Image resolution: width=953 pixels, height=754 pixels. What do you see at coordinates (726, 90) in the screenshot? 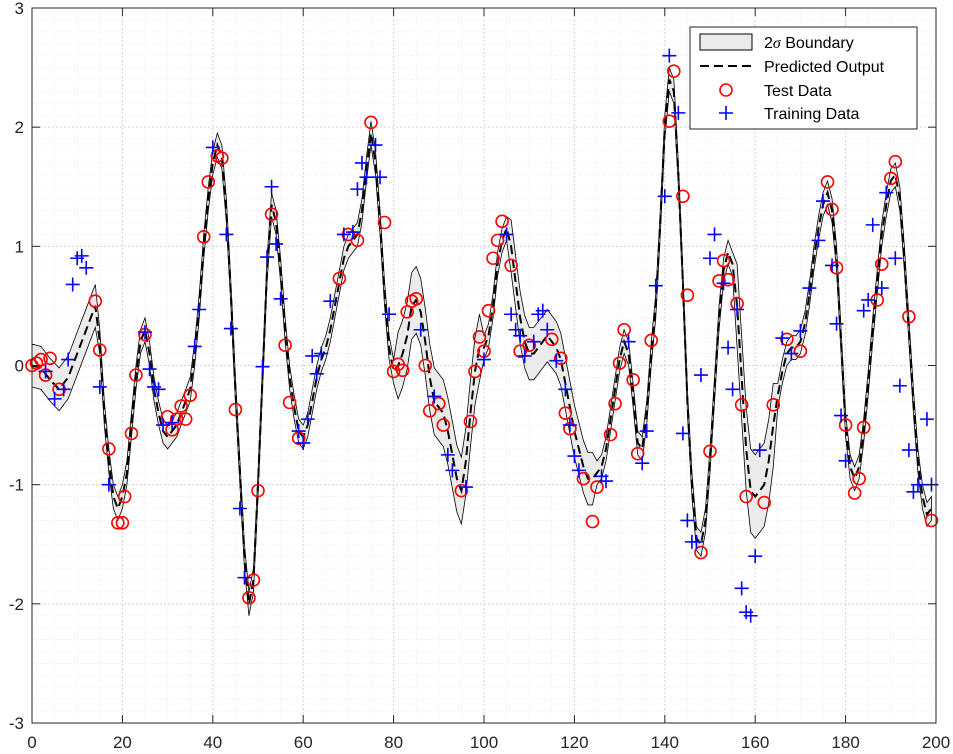
I see `legend-test-marker` at bounding box center [726, 90].